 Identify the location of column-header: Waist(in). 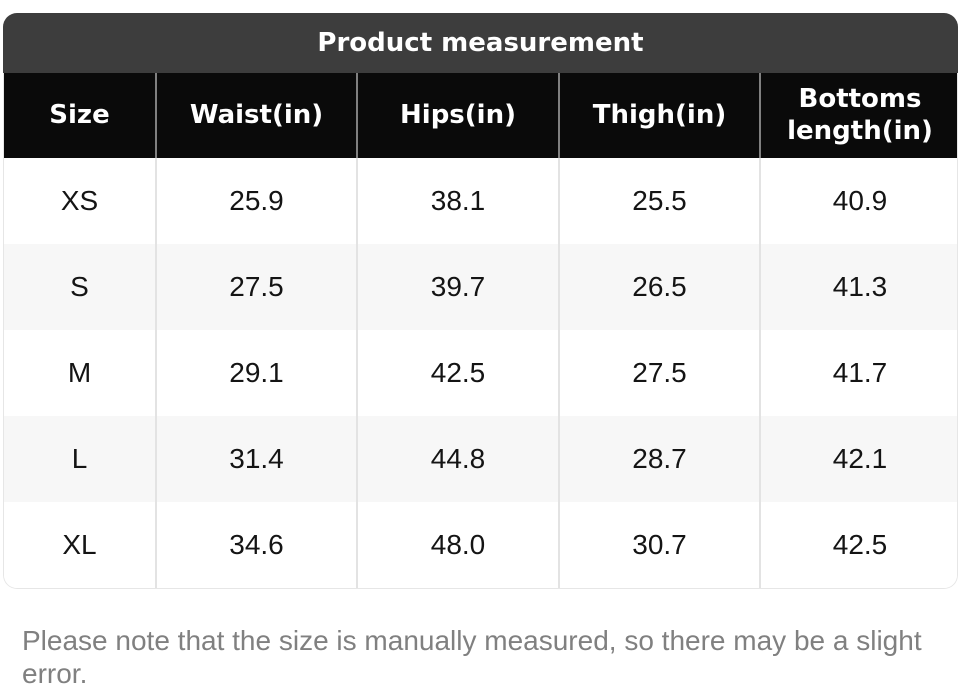
(257, 115).